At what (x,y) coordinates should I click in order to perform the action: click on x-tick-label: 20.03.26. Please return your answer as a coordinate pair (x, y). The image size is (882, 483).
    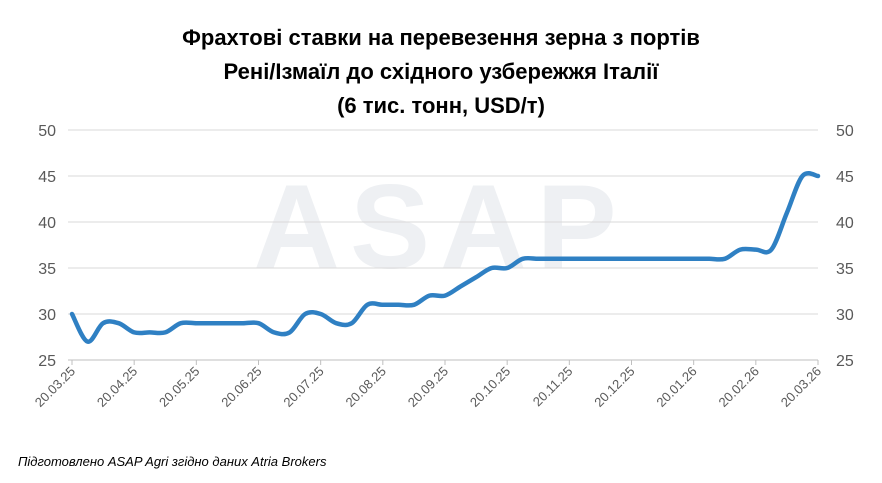
    Looking at the image, I should click on (801, 387).